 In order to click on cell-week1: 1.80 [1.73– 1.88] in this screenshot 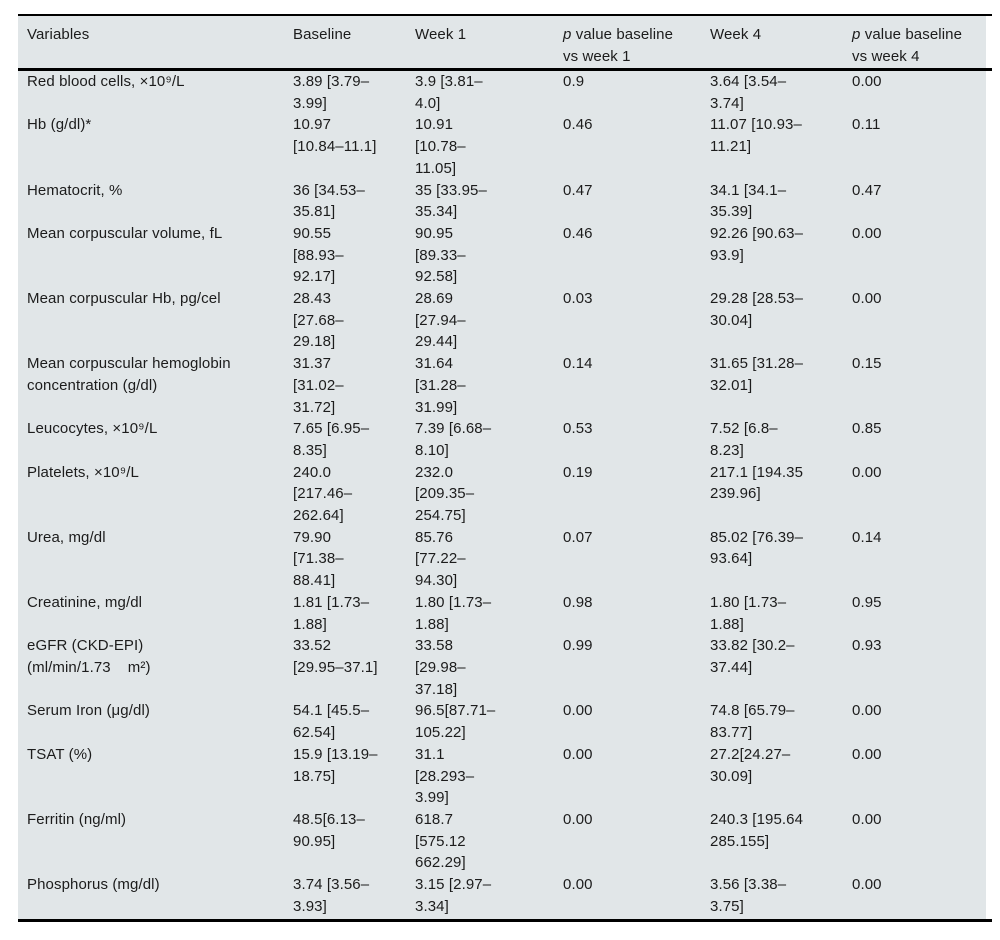, I will do `click(453, 613)`.